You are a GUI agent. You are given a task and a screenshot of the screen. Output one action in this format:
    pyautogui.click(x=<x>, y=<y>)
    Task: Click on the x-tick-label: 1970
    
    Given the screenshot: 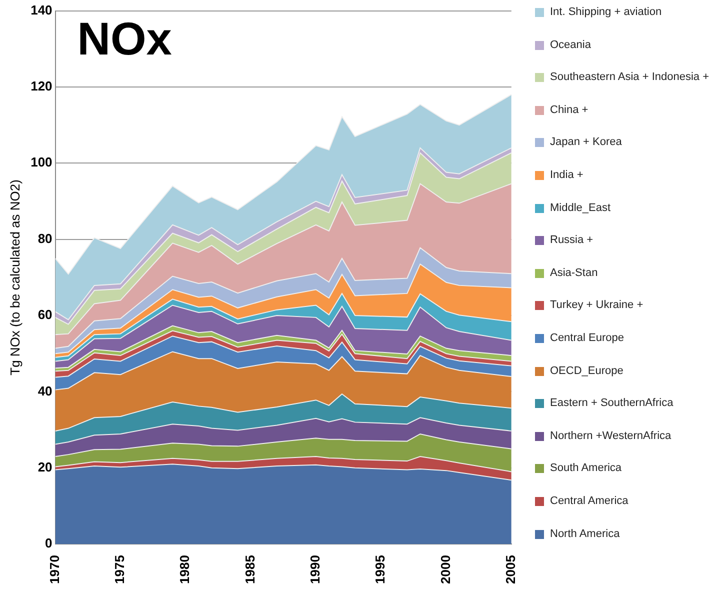 What is the action you would take?
    pyautogui.click(x=54, y=569)
    